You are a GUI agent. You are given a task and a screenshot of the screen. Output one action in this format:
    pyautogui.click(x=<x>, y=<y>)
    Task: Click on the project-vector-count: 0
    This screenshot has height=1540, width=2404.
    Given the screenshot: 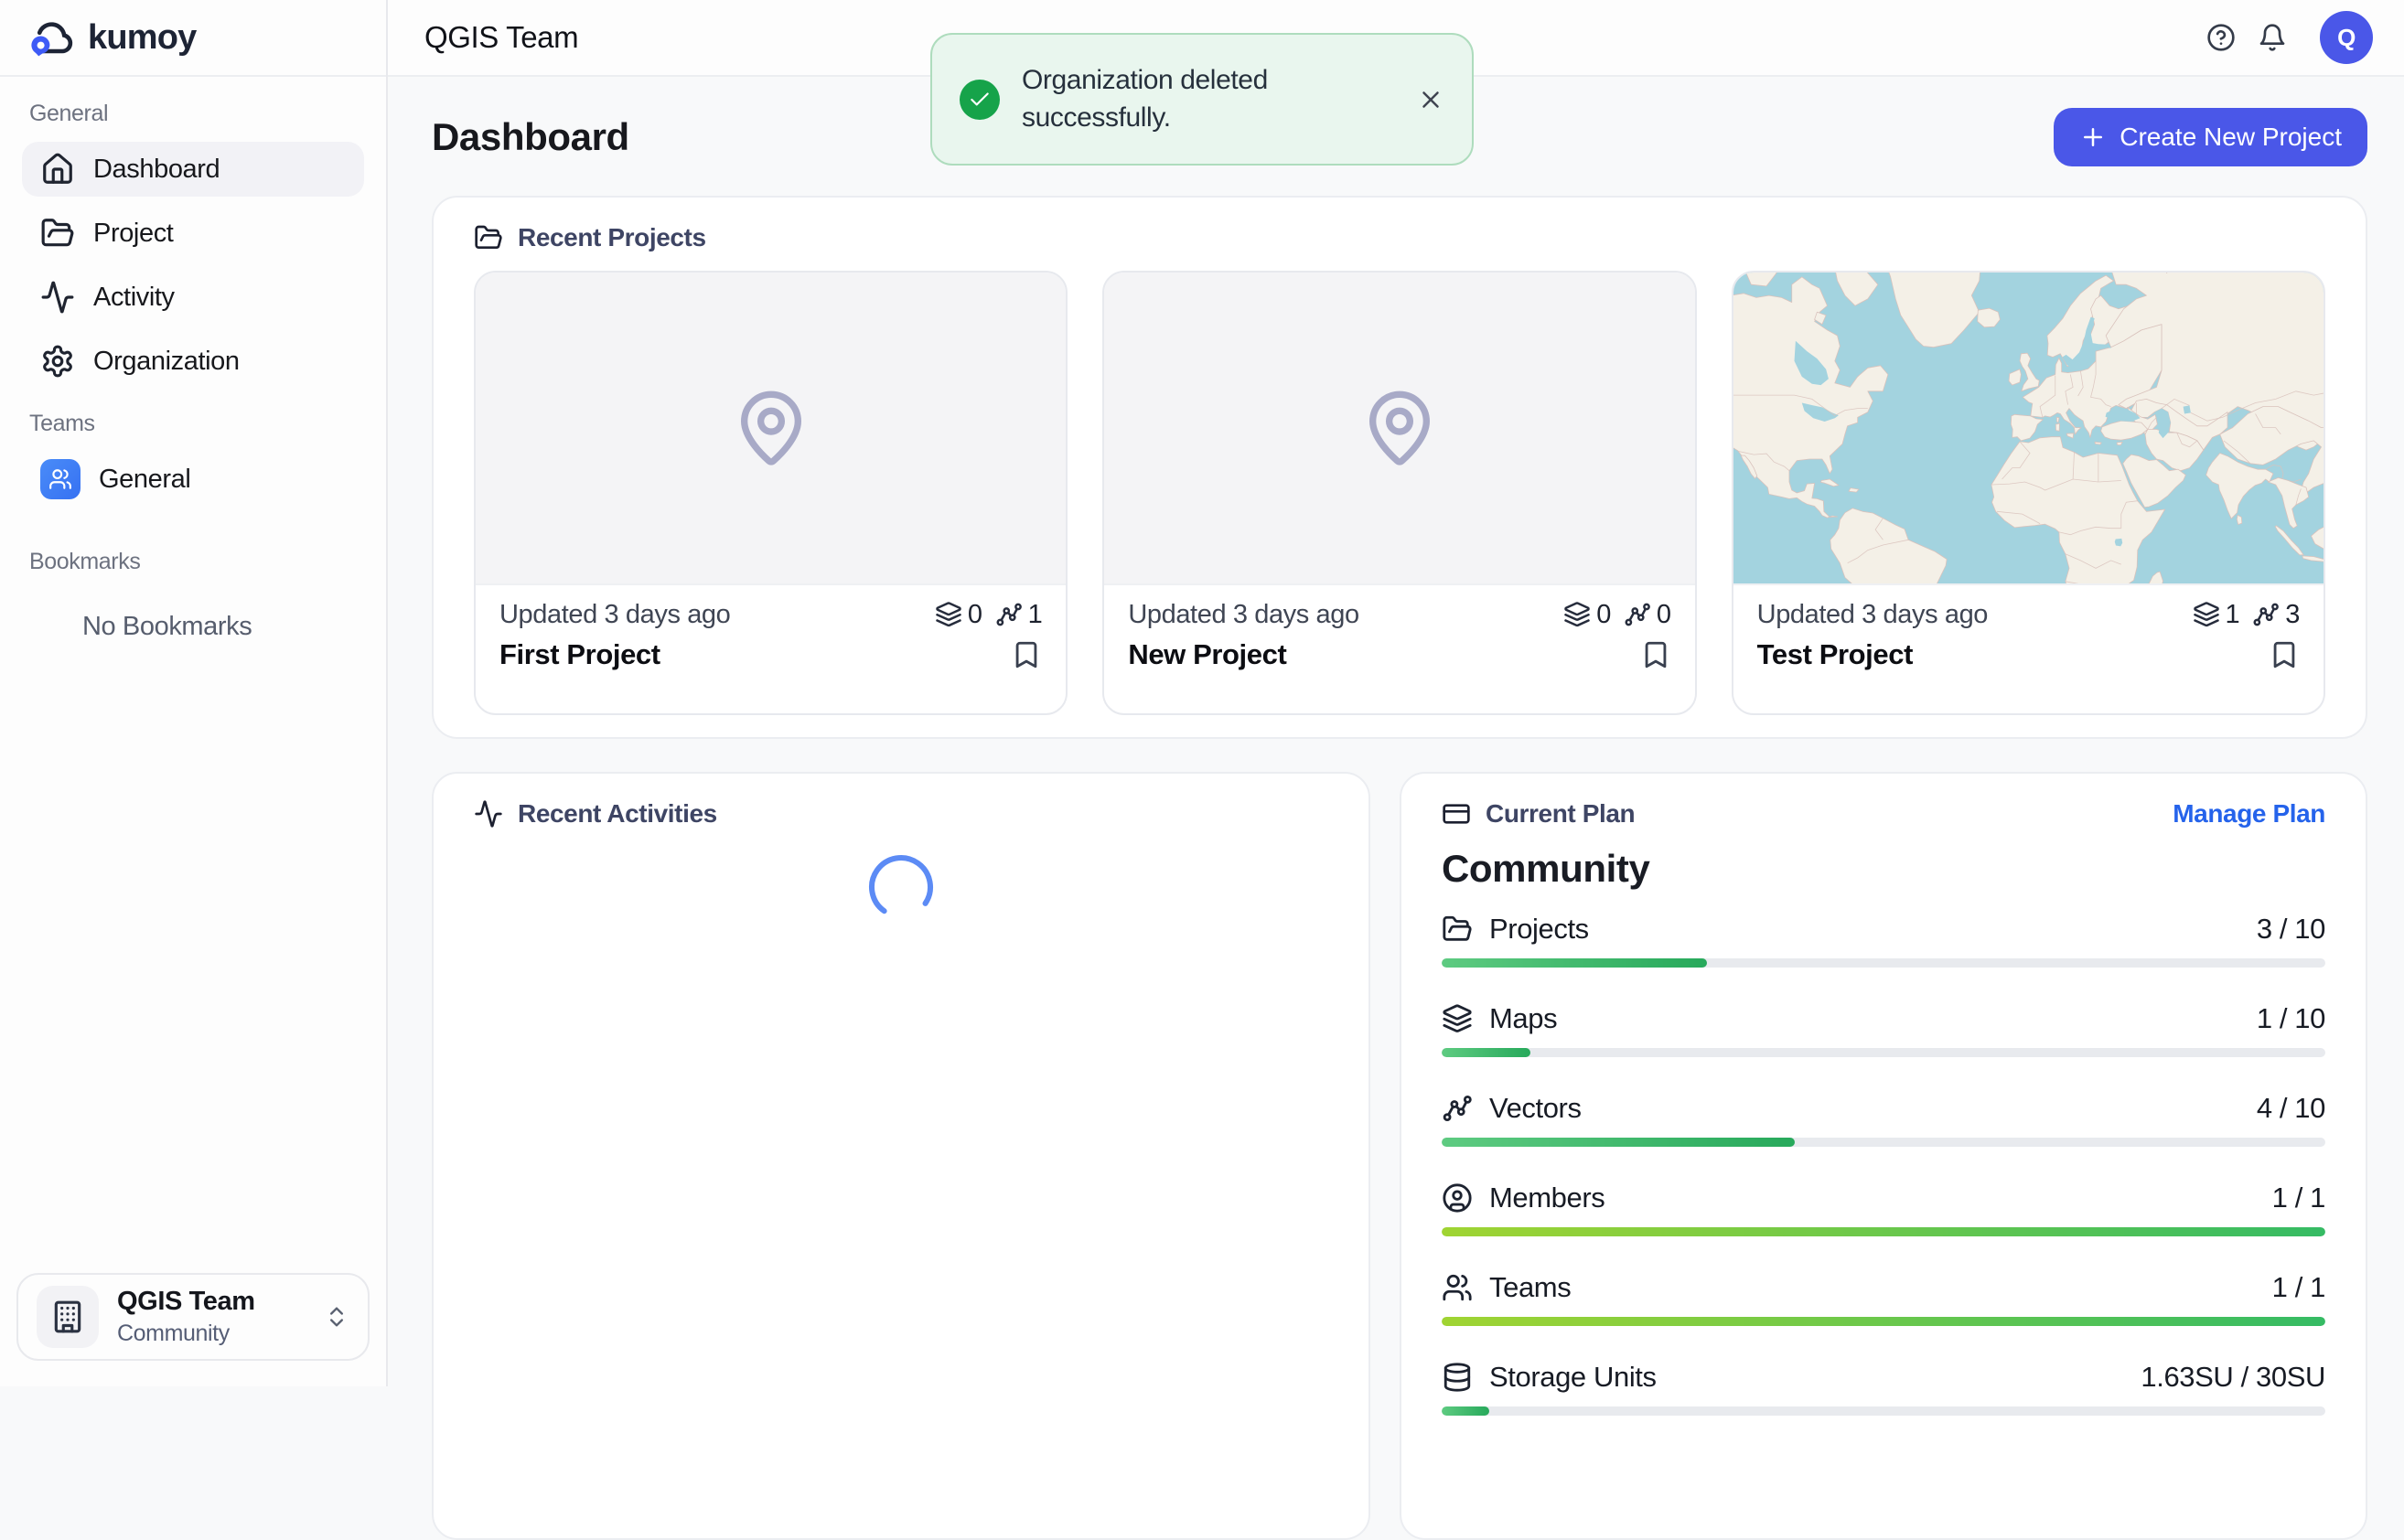 What is the action you would take?
    pyautogui.click(x=1663, y=615)
    